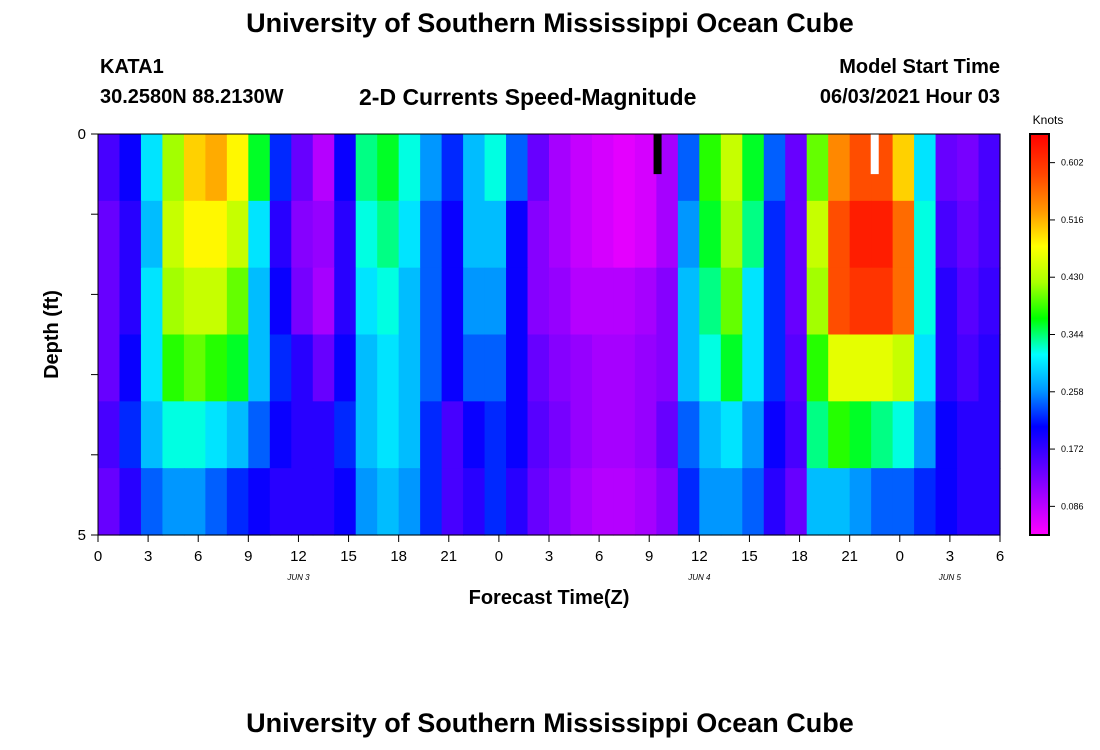 This screenshot has height=750, width=1100. What do you see at coordinates (1072, 163) in the screenshot?
I see `colorbar-tick-label: 0.602` at bounding box center [1072, 163].